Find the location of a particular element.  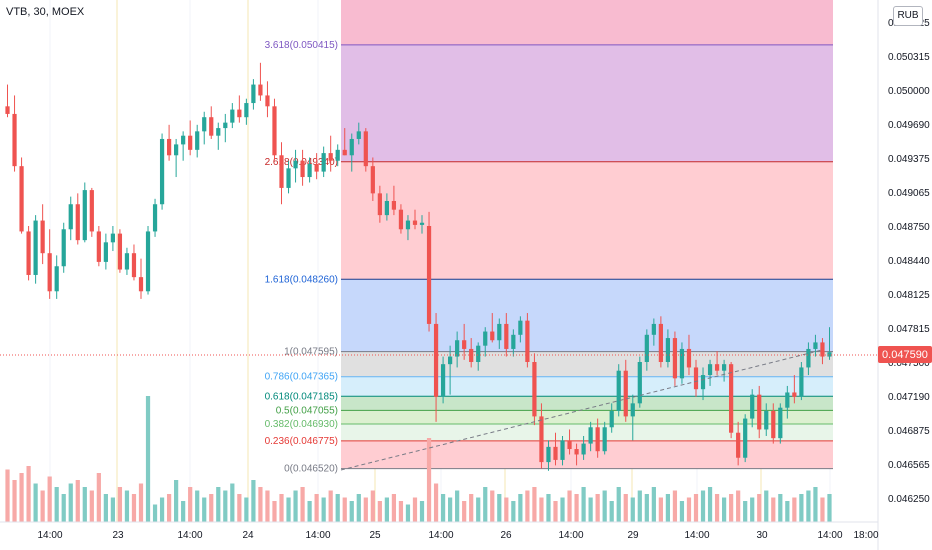

currency-button: RUB is located at coordinates (908, 16).